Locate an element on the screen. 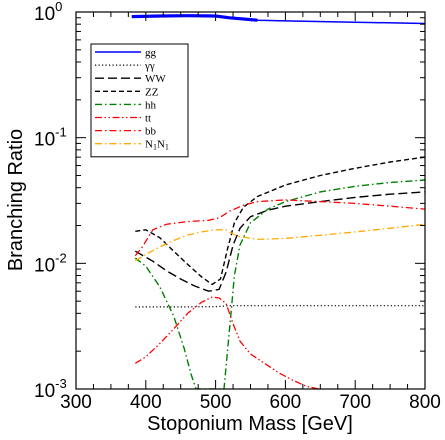 This screenshot has height=440, width=445. x-tick-label: 800 is located at coordinates (425, 402).